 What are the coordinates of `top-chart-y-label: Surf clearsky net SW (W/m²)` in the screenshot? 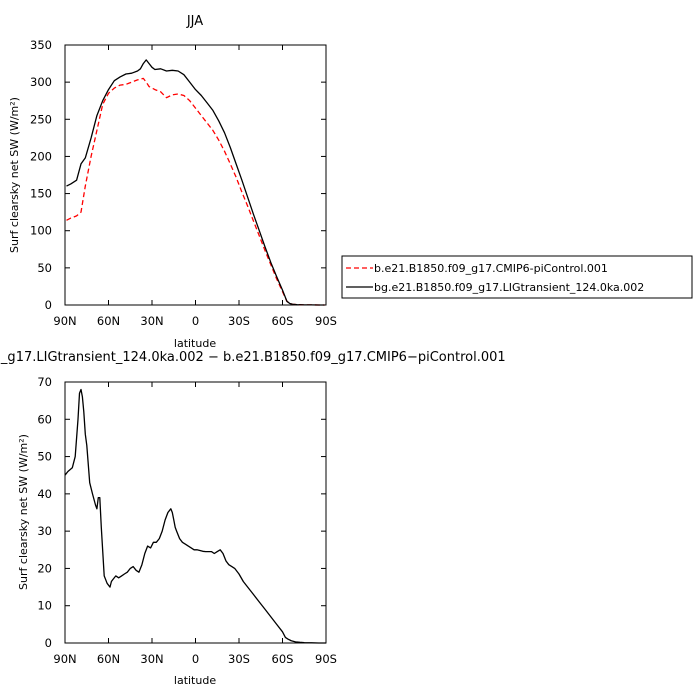 It's located at (14, 175).